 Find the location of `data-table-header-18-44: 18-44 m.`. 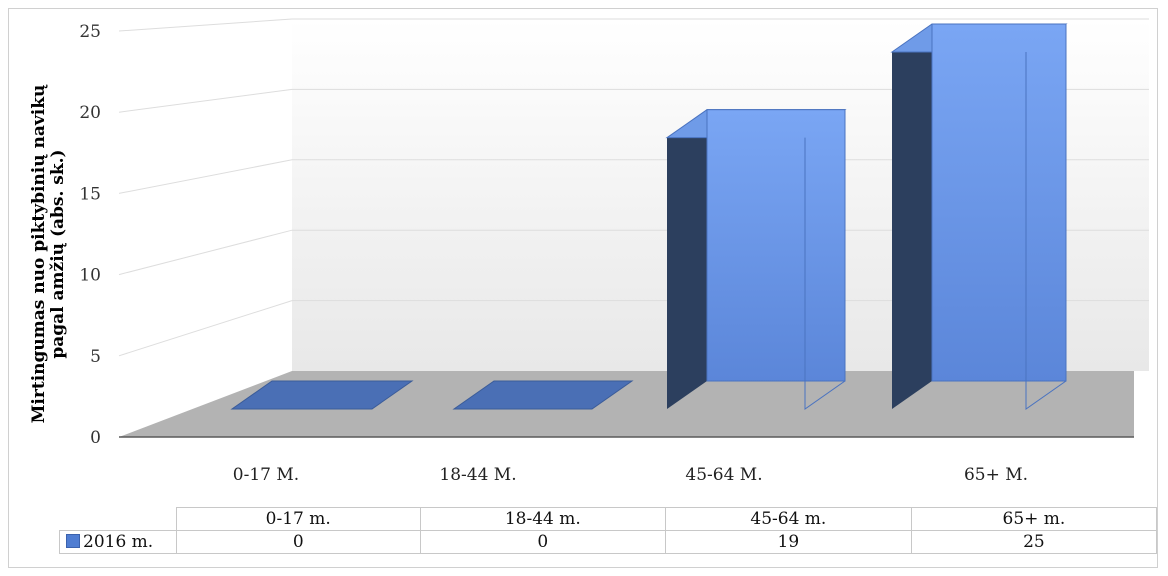

data-table-header-18-44: 18-44 m. is located at coordinates (542, 519).